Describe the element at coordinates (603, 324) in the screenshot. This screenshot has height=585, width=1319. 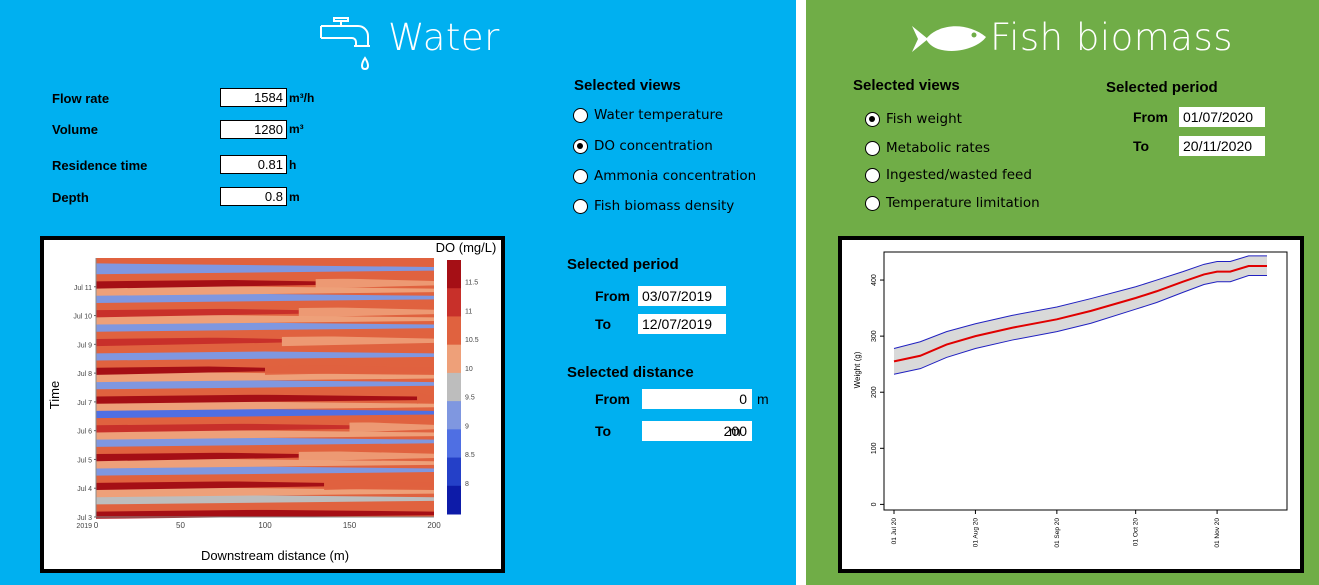
I see `period-to-label: To` at that location.